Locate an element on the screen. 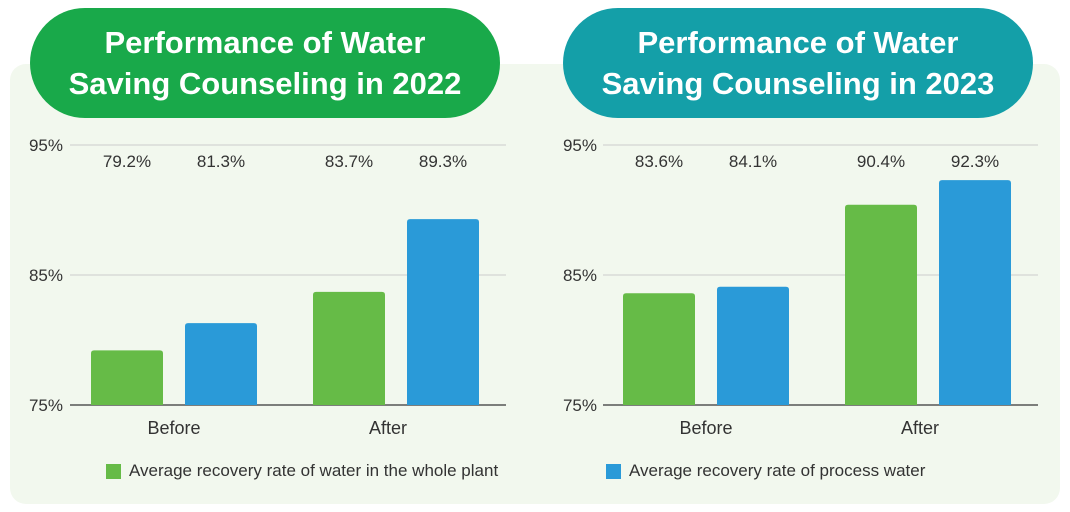 The width and height of the screenshot is (1070, 512). chart-2022-bar-after-series1 is located at coordinates (349, 348).